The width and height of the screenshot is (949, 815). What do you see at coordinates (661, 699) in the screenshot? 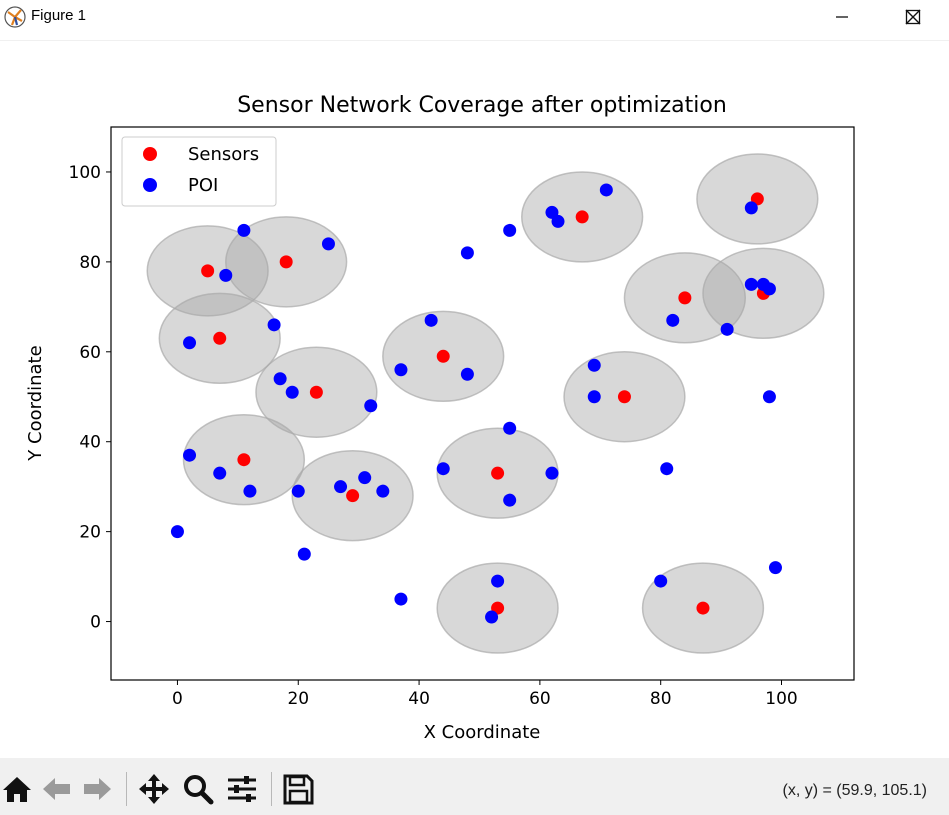
I see `x-tick-label: 80` at bounding box center [661, 699].